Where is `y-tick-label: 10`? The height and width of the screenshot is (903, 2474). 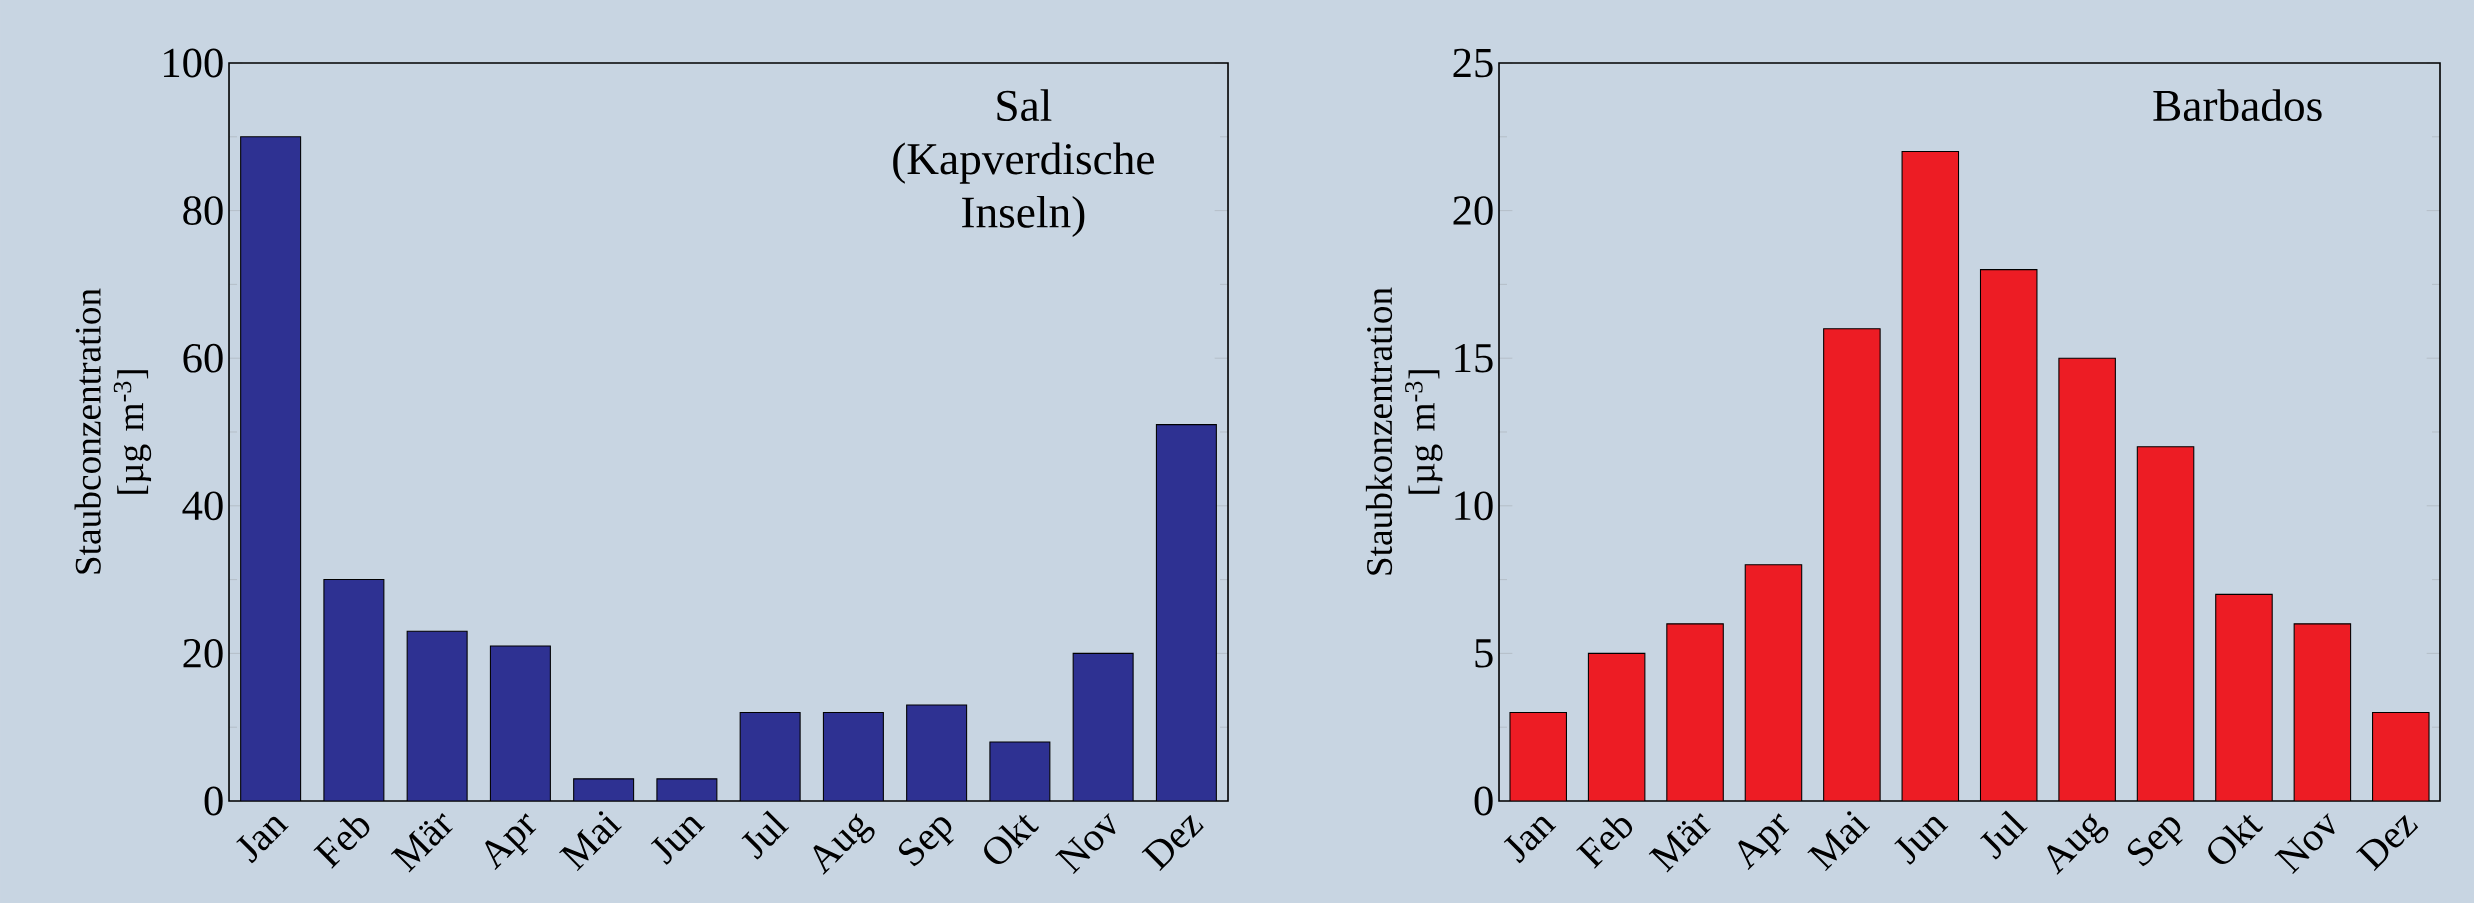 y-tick-label: 10 is located at coordinates (1474, 506).